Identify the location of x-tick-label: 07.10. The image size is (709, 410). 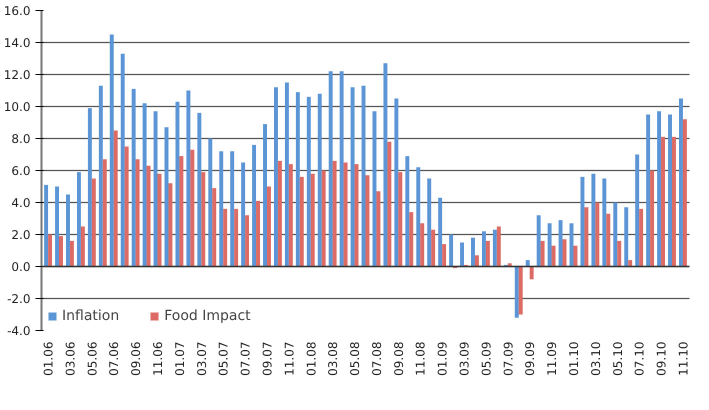
(639, 358).